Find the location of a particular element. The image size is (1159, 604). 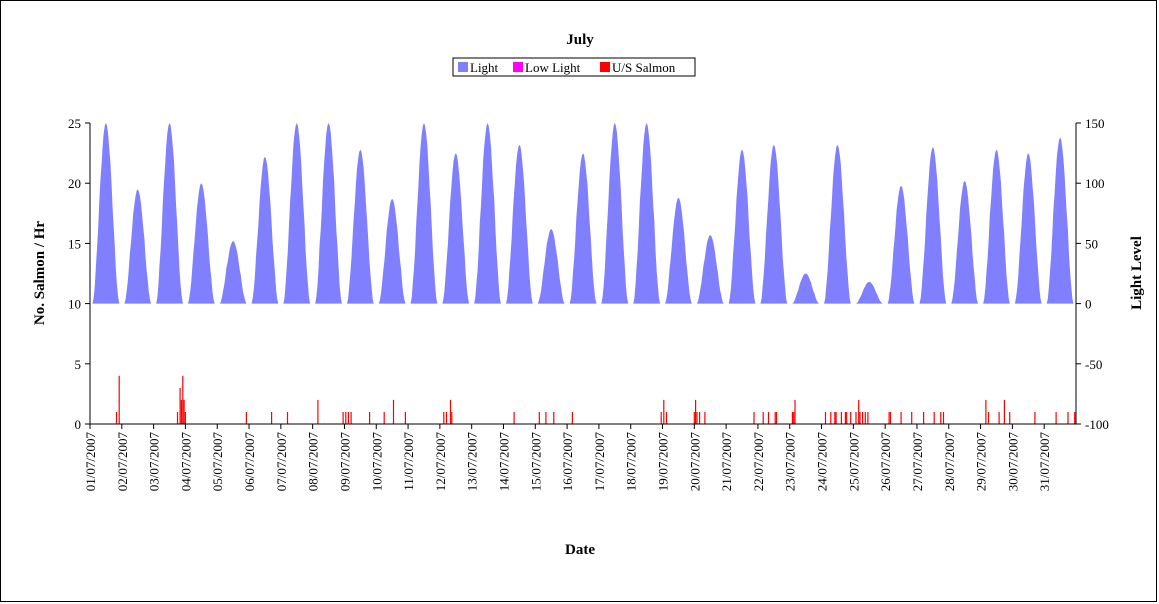

x-axis-tick-label: 17/07/2007 is located at coordinates (599, 462).